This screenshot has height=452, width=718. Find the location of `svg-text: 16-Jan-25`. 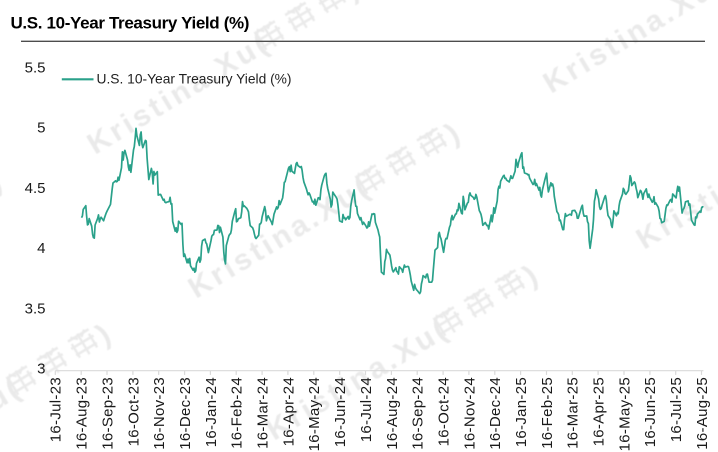

svg-text: 16-Jan-25 is located at coordinates (521, 412).